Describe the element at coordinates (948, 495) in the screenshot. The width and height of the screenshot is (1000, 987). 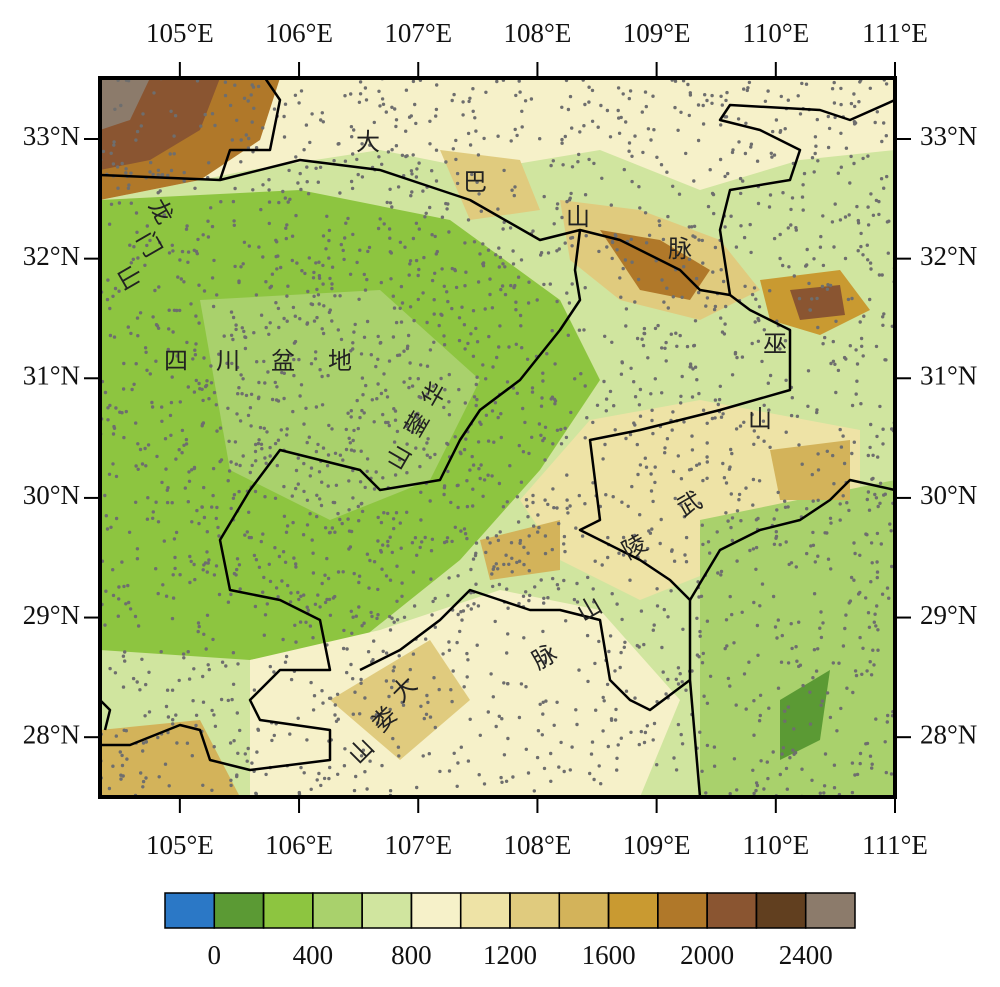
I see `y-tick-label: 30°N` at that location.